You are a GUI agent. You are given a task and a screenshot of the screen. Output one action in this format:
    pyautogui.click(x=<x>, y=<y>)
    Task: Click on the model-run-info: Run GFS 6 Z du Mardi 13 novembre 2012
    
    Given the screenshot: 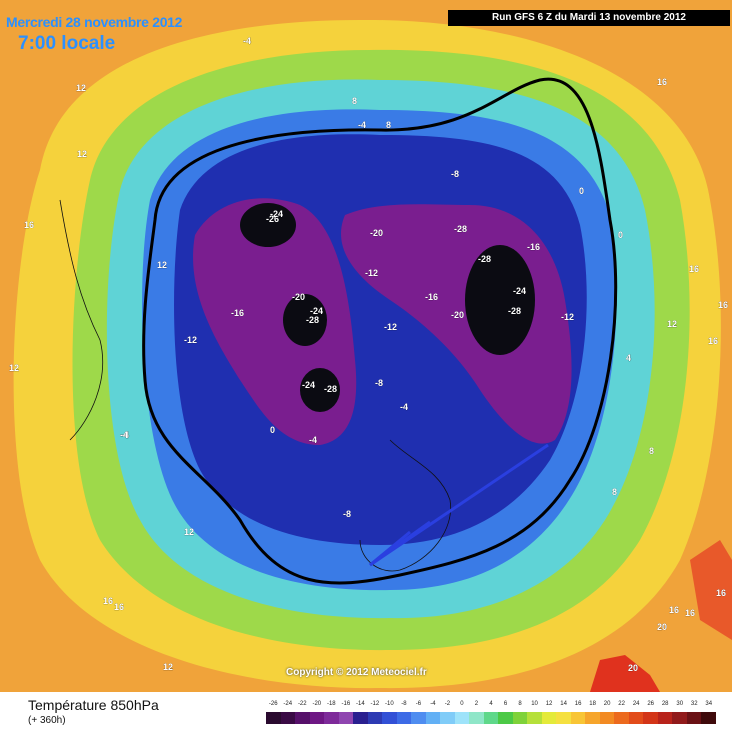 What is the action you would take?
    pyautogui.click(x=589, y=18)
    